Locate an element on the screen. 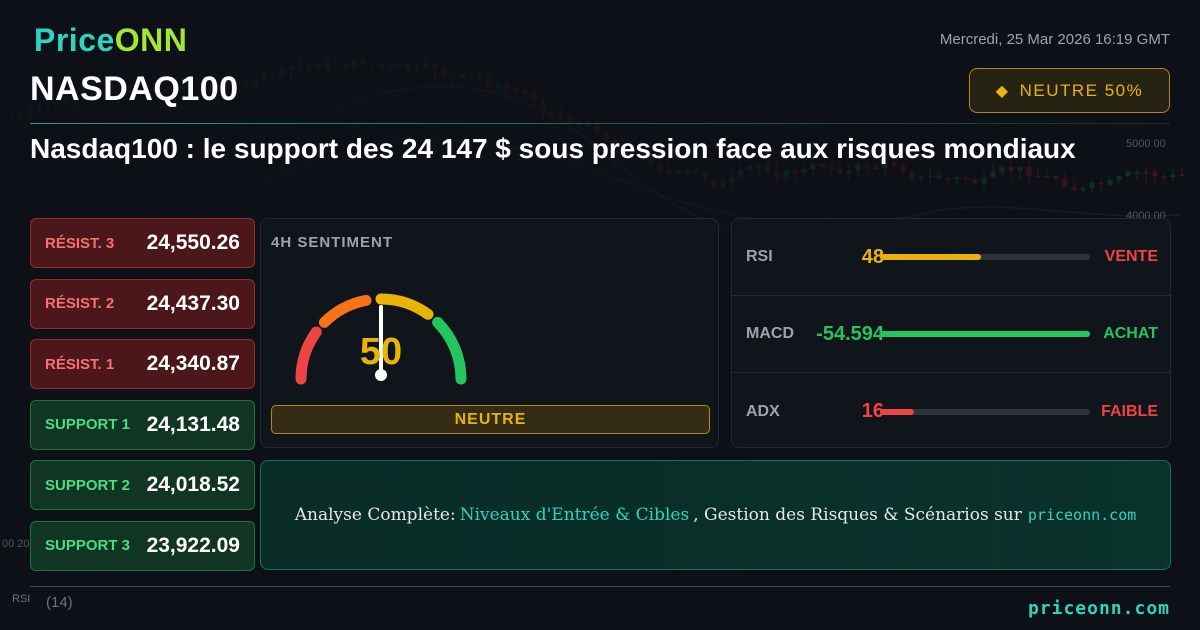 The width and height of the screenshot is (1200, 630). gauge-arc-yellow is located at coordinates (404, 306).